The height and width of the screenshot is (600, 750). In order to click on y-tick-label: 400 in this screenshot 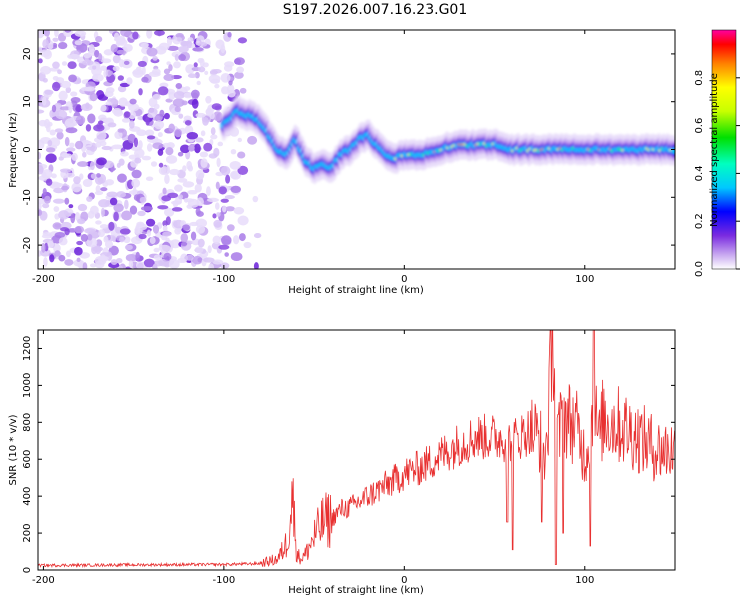, I will do `click(27, 496)`.